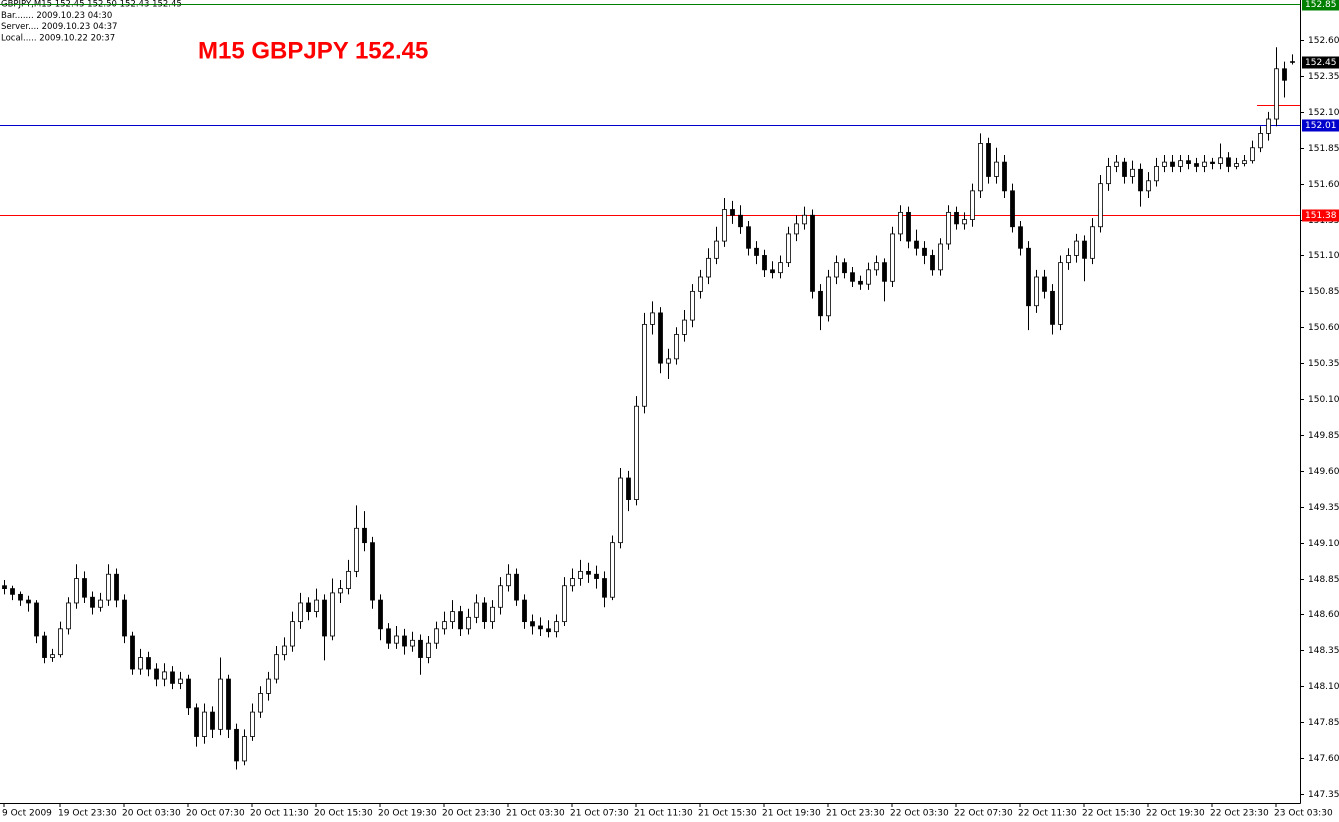 The width and height of the screenshot is (1339, 822). What do you see at coordinates (1323, 795) in the screenshot?
I see `y-tick-label: 147.35` at bounding box center [1323, 795].